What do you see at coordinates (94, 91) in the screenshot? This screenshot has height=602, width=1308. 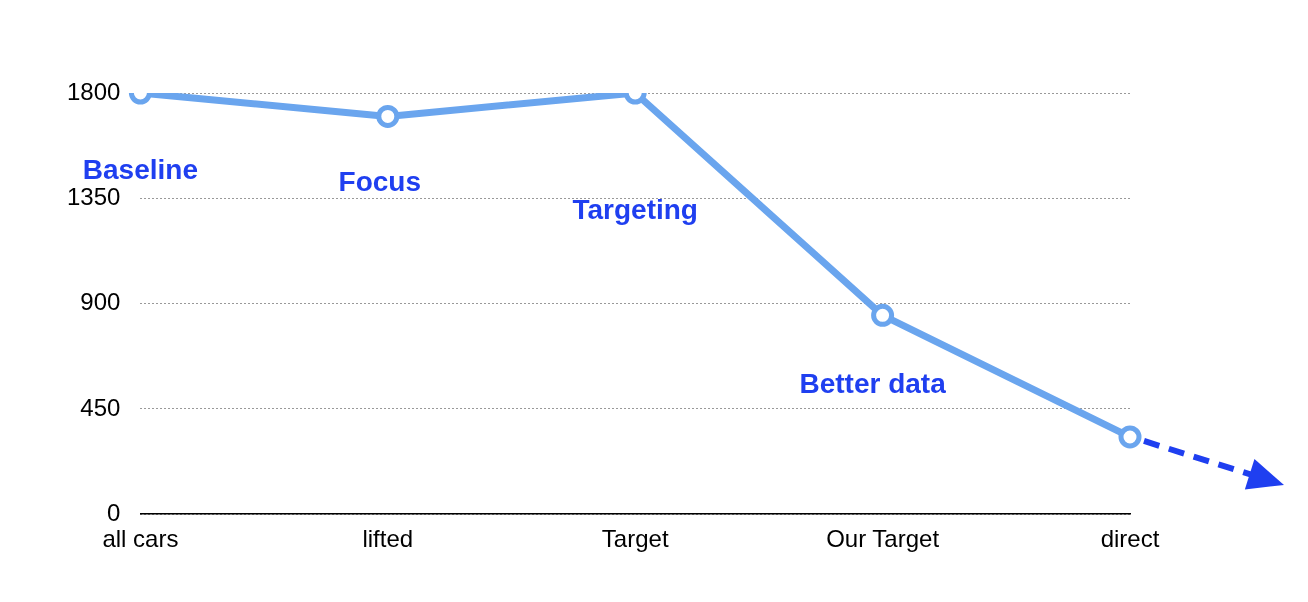 I see `y-tick-label: 1800` at bounding box center [94, 91].